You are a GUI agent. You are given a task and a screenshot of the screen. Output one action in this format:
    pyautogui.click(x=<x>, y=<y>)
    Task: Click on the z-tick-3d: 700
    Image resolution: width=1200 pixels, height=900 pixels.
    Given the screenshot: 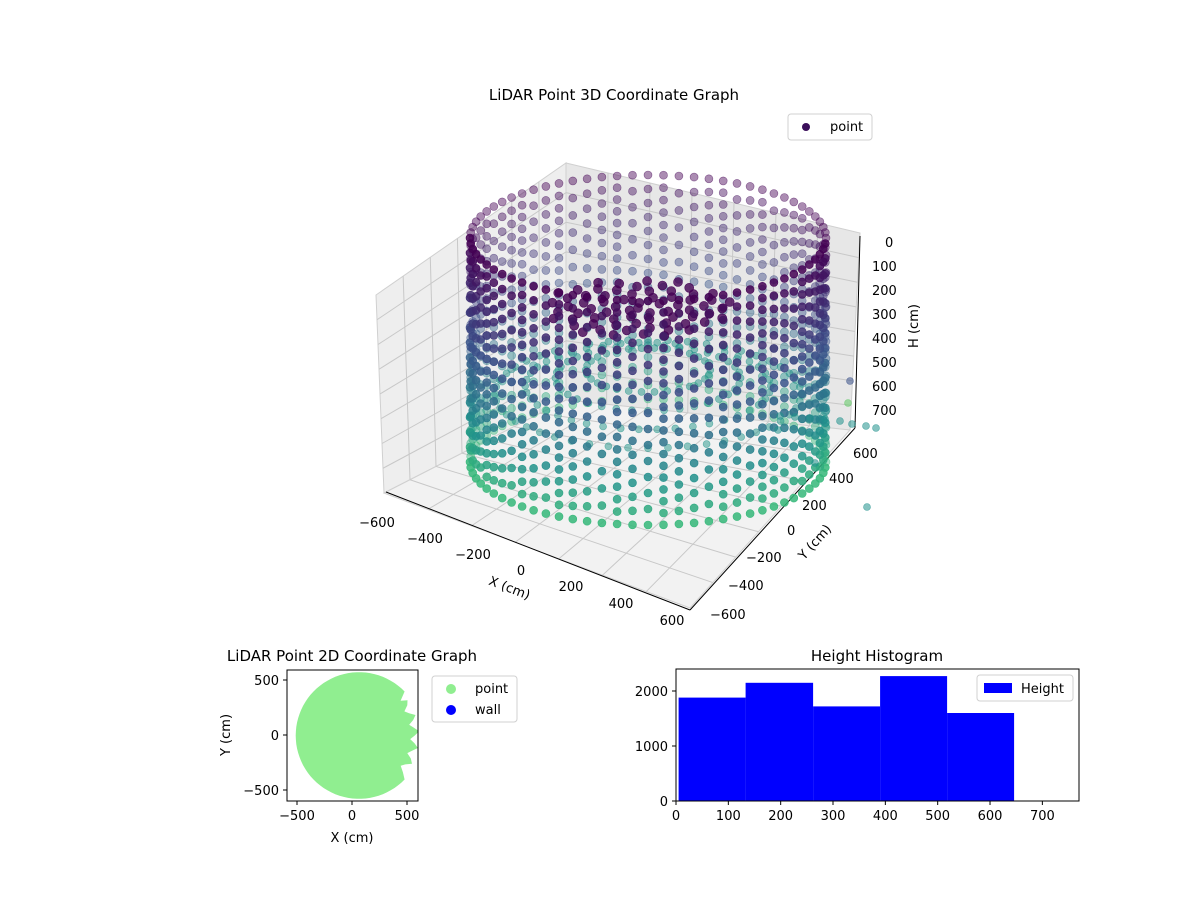 What is the action you would take?
    pyautogui.click(x=884, y=411)
    